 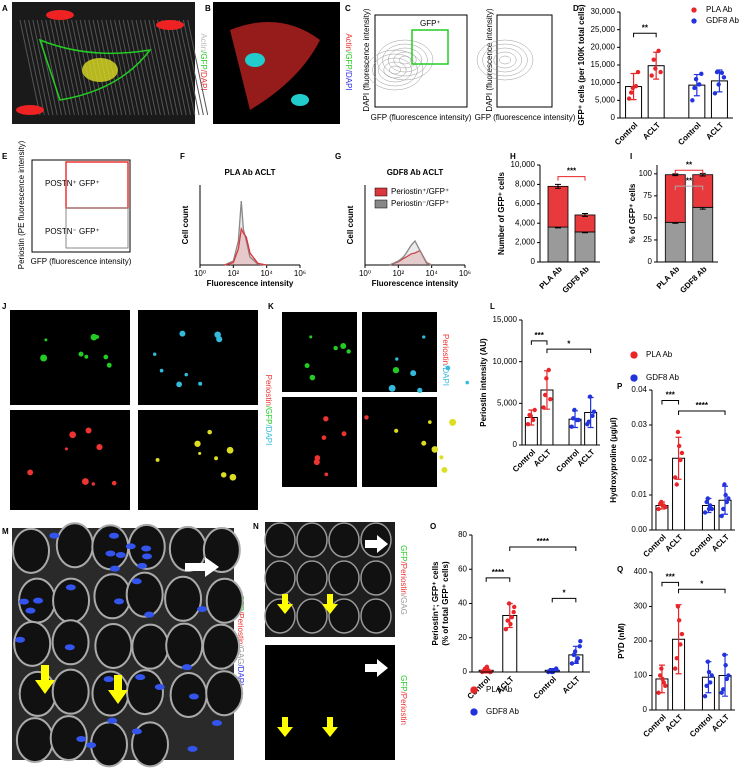 I want to click on panel-letter: M, so click(x=5, y=531).